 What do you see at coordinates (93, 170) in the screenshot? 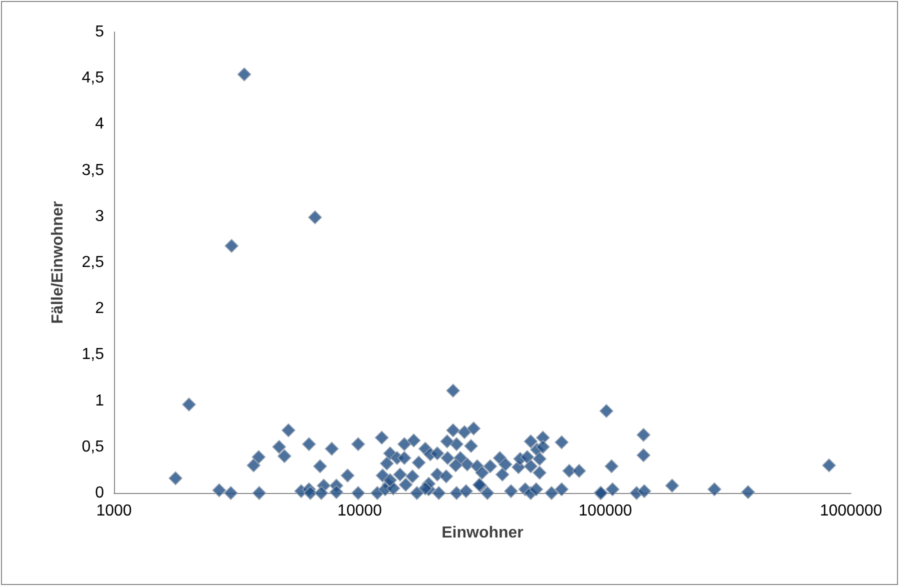
I see `y-tick-label: 3,5` at bounding box center [93, 170].